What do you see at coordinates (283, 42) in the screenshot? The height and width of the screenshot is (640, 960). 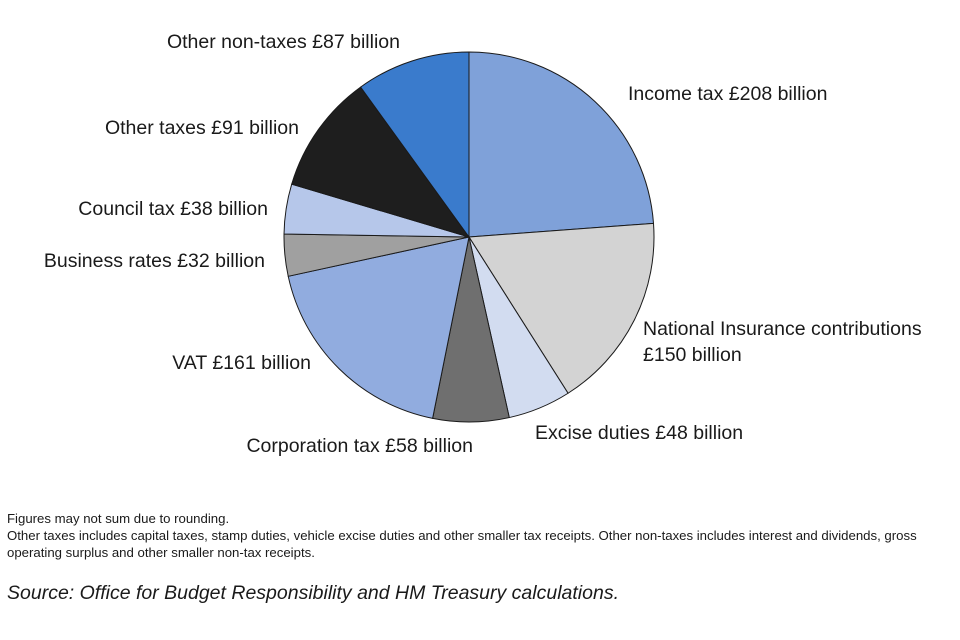 I see `slice-label-other-non-taxes: Other non-taxes £87 billion` at bounding box center [283, 42].